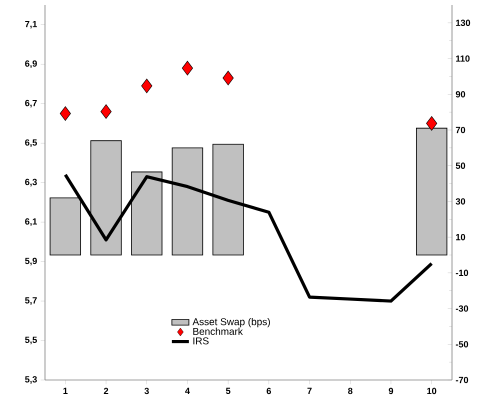 The height and width of the screenshot is (417, 483). Describe the element at coordinates (462, 273) in the screenshot. I see `y2-tick-label: -10` at that location.